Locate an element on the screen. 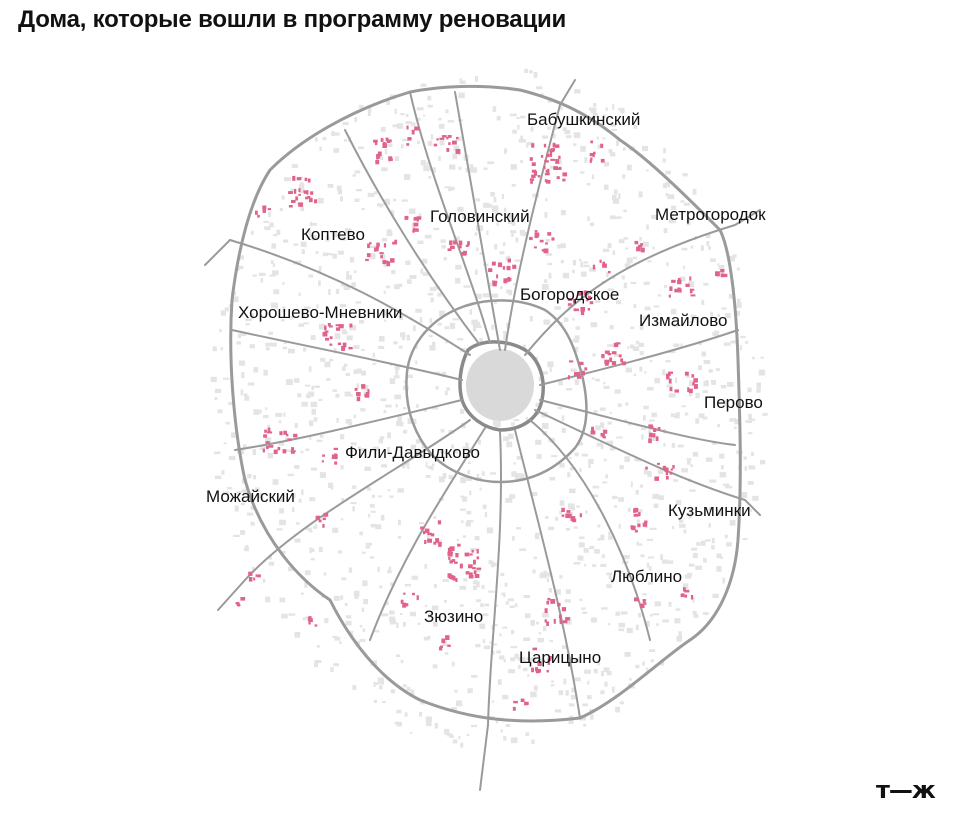  label-fili: Фили-Давыдково is located at coordinates (412, 452).